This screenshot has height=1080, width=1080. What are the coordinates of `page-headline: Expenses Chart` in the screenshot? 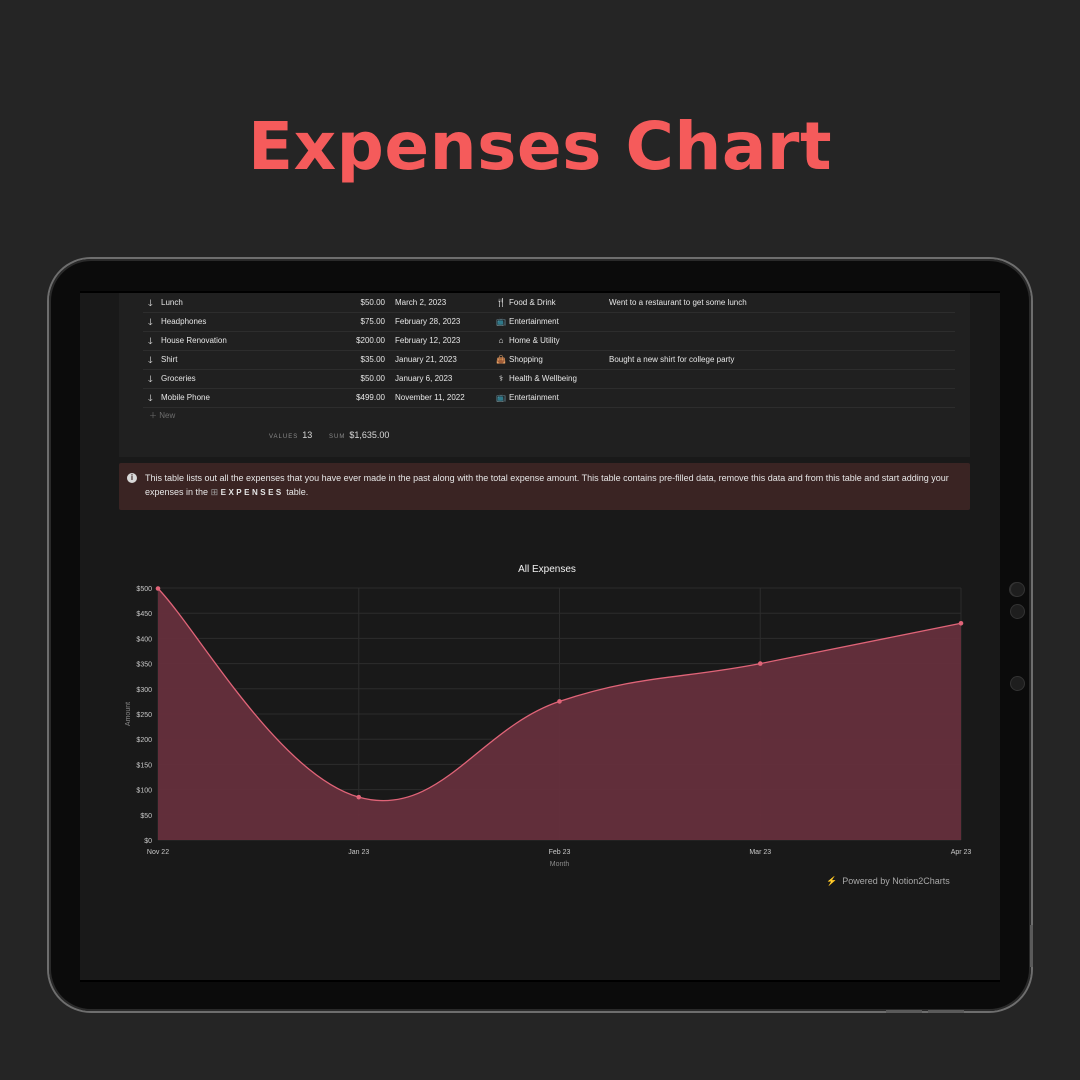 It's located at (540, 146).